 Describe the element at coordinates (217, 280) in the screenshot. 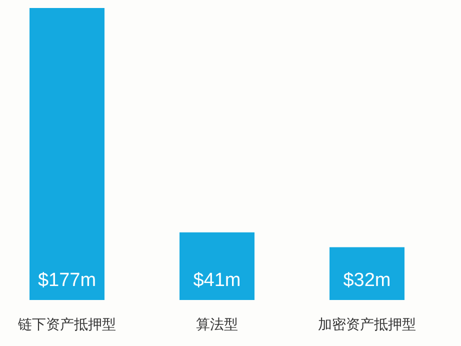

I see `data-label: $41m` at that location.